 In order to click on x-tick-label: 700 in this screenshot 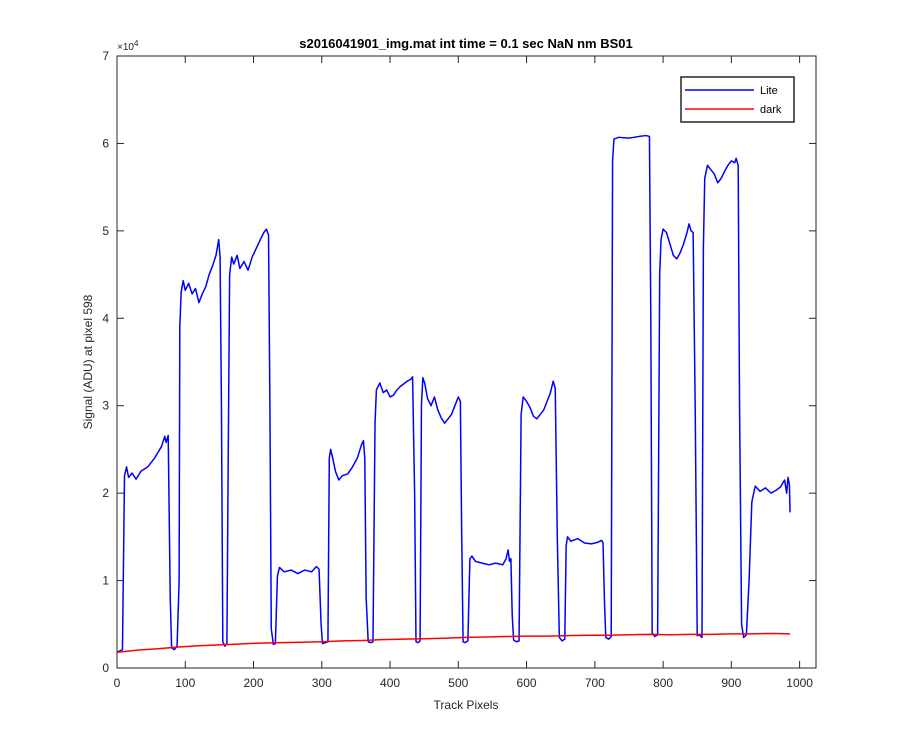, I will do `click(595, 683)`.